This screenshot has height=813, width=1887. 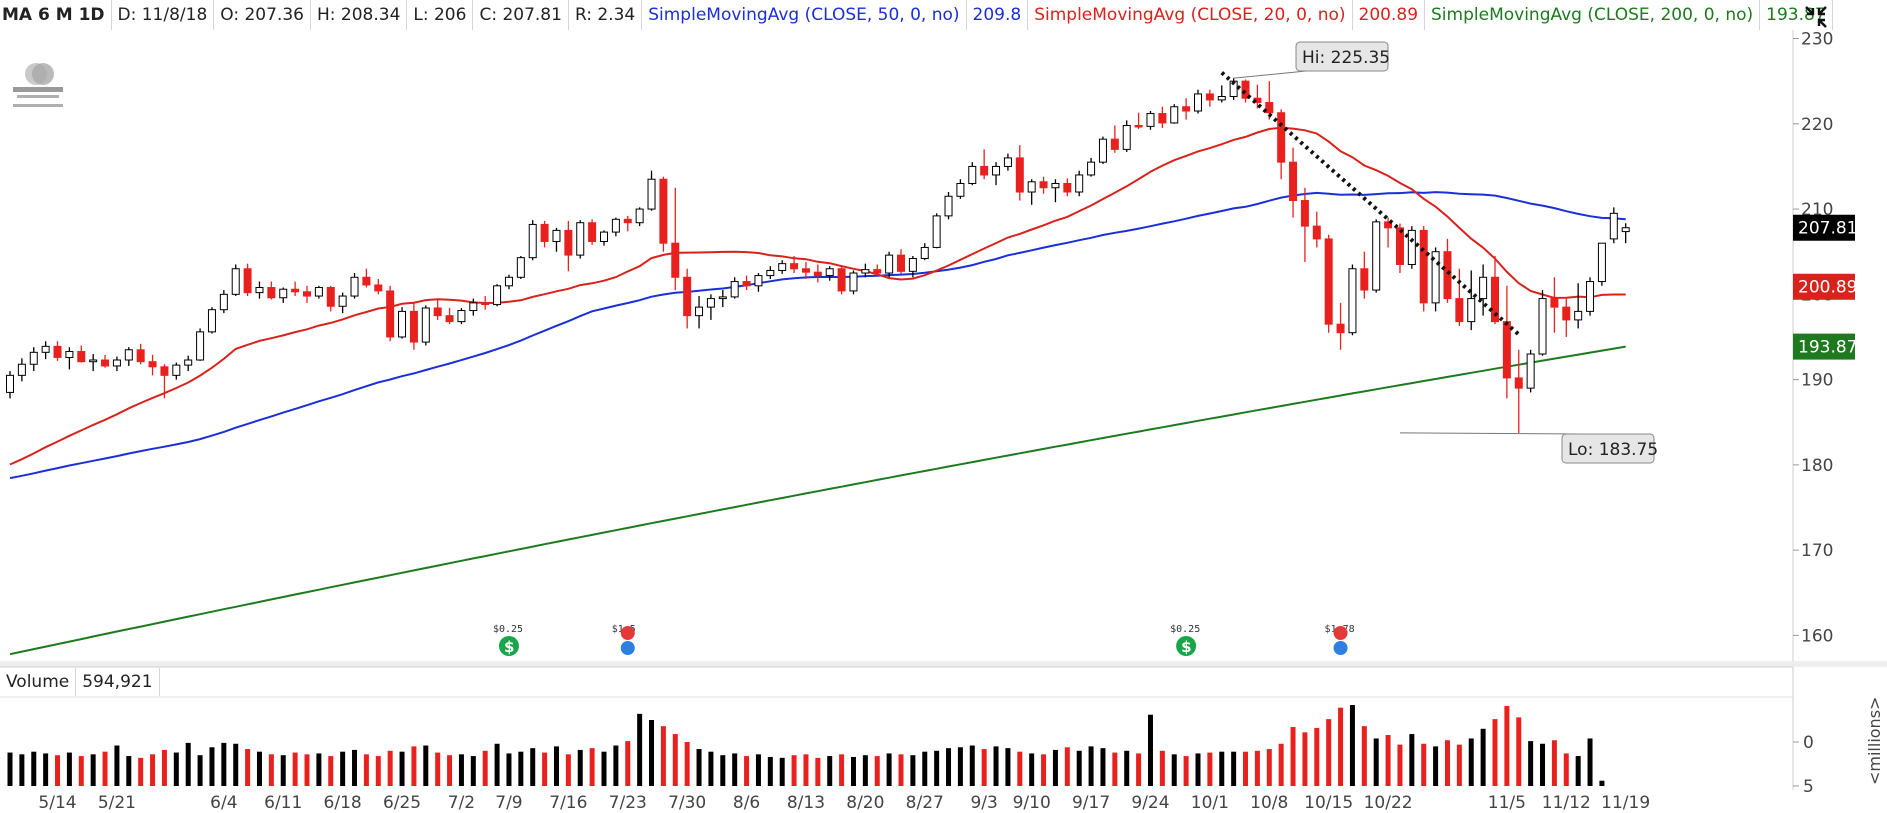 What do you see at coordinates (1827, 288) in the screenshot?
I see `price-badge-sma20: 200.89` at bounding box center [1827, 288].